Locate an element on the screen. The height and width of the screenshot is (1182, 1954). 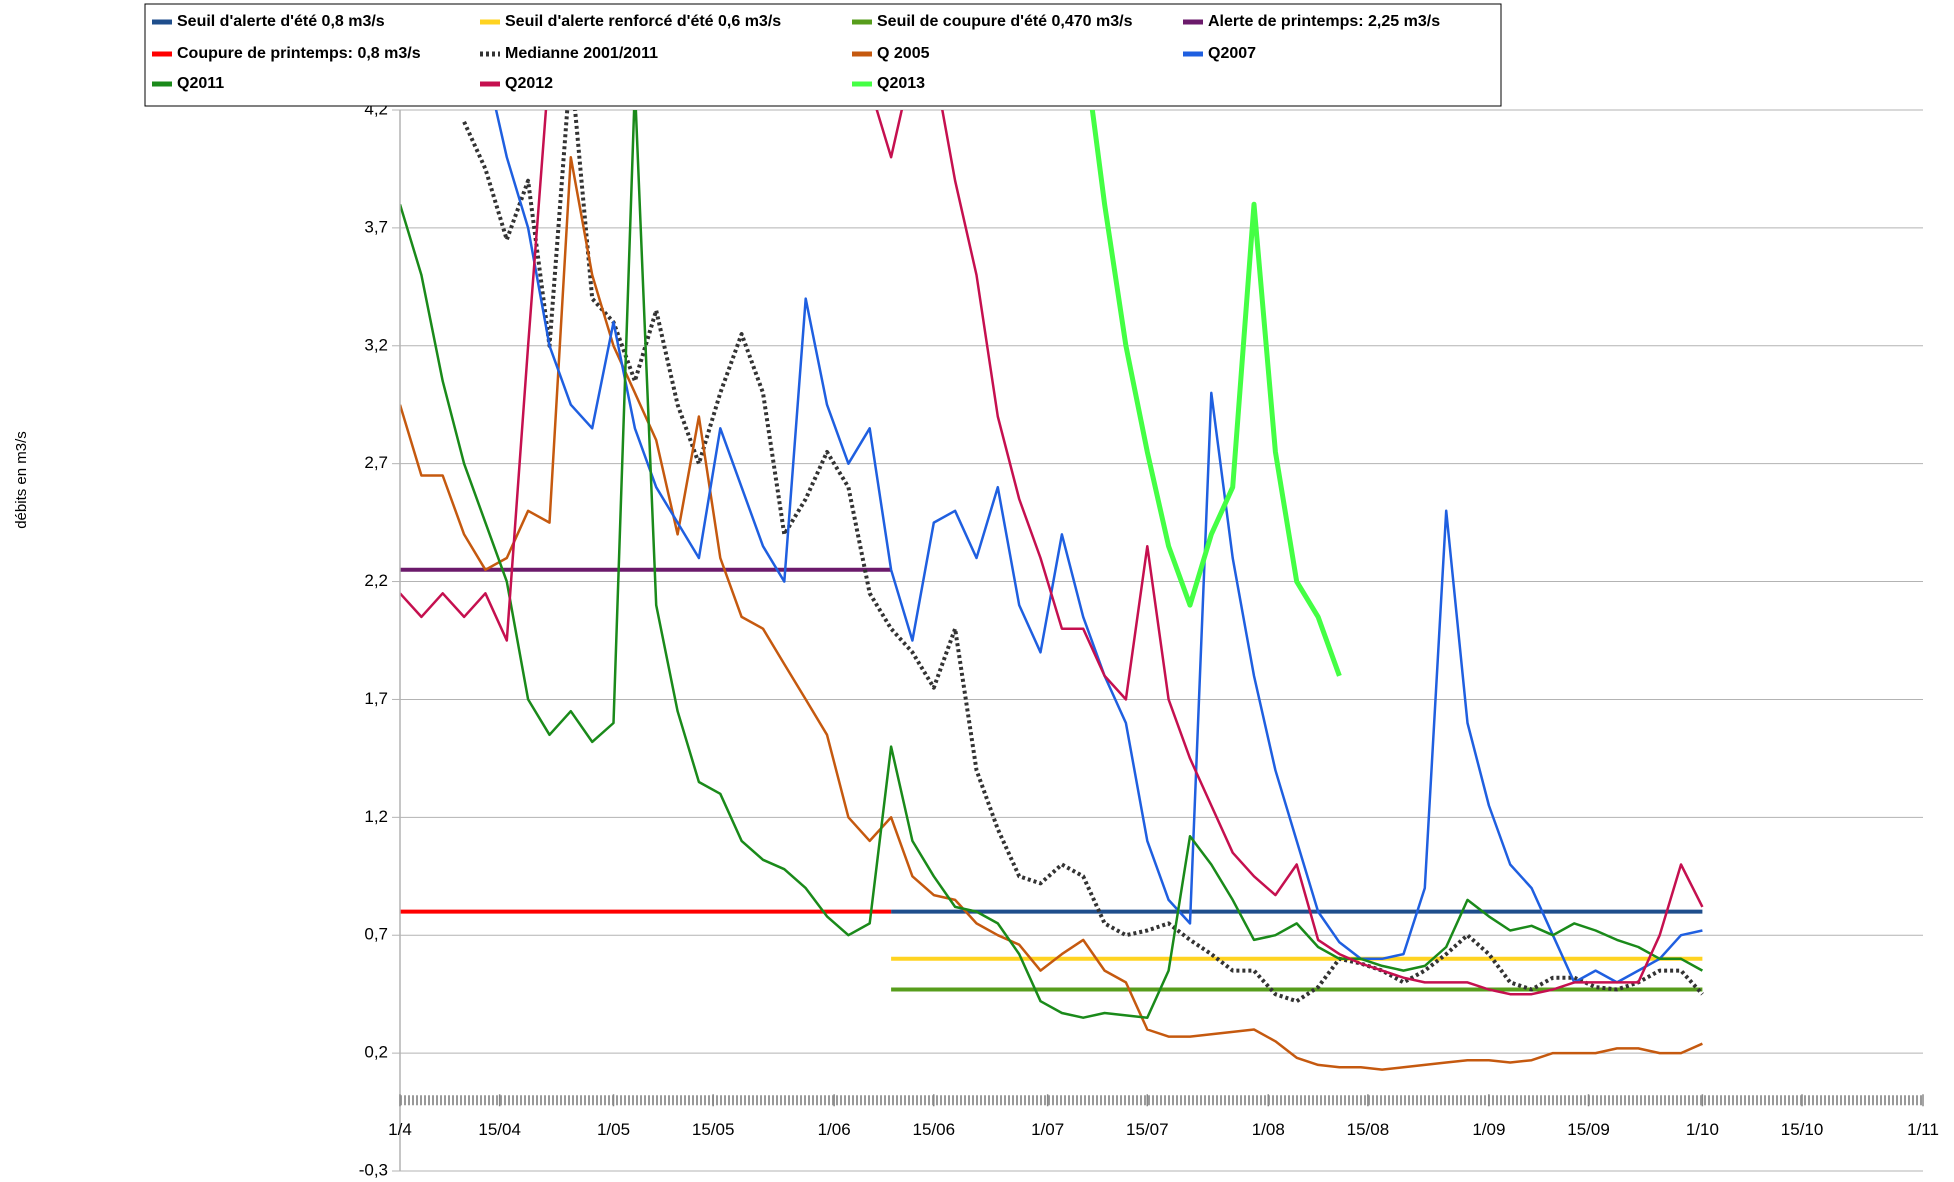
x-tick-label: 15/08 is located at coordinates (1368, 1129).